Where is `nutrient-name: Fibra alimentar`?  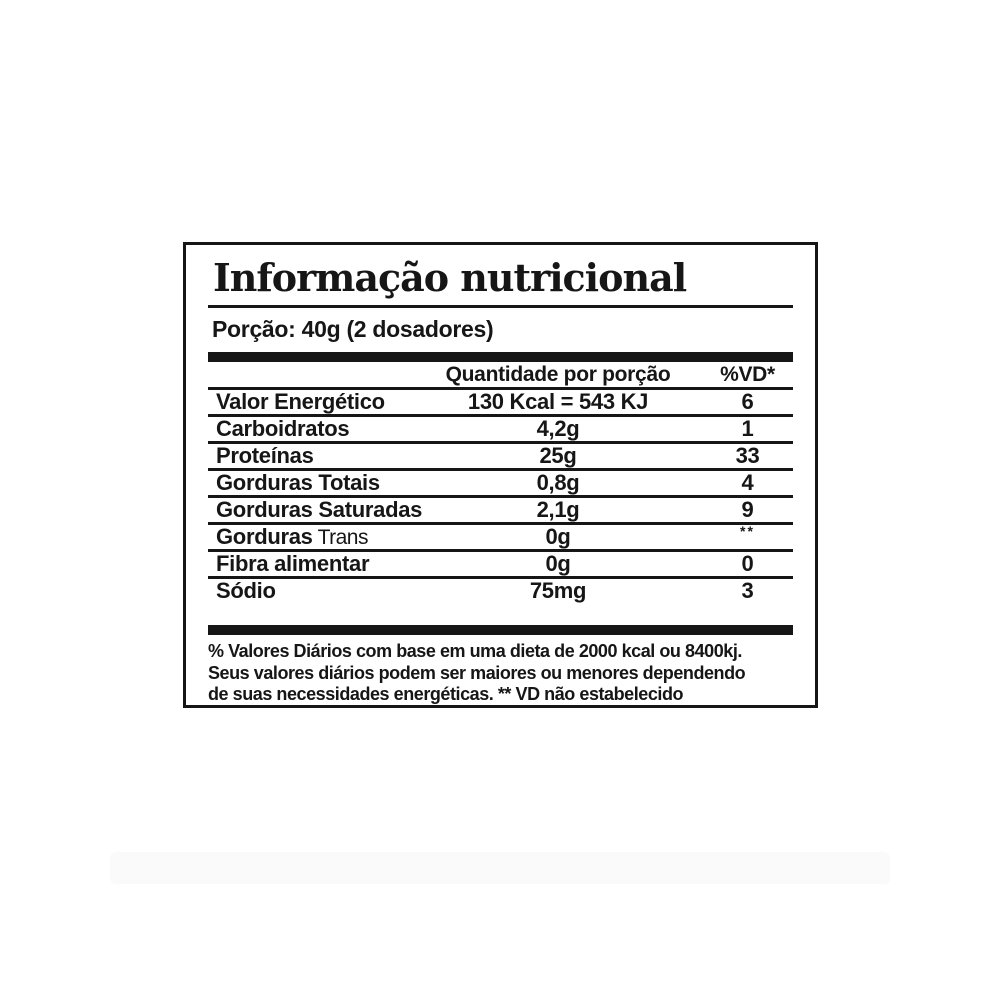
nutrient-name: Fibra alimentar is located at coordinates (293, 563).